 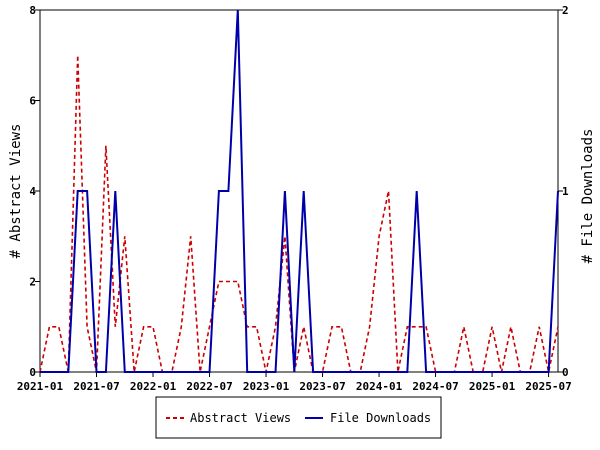 What do you see at coordinates (435, 386) in the screenshot?
I see `x-tick-label: 2024-07` at bounding box center [435, 386].